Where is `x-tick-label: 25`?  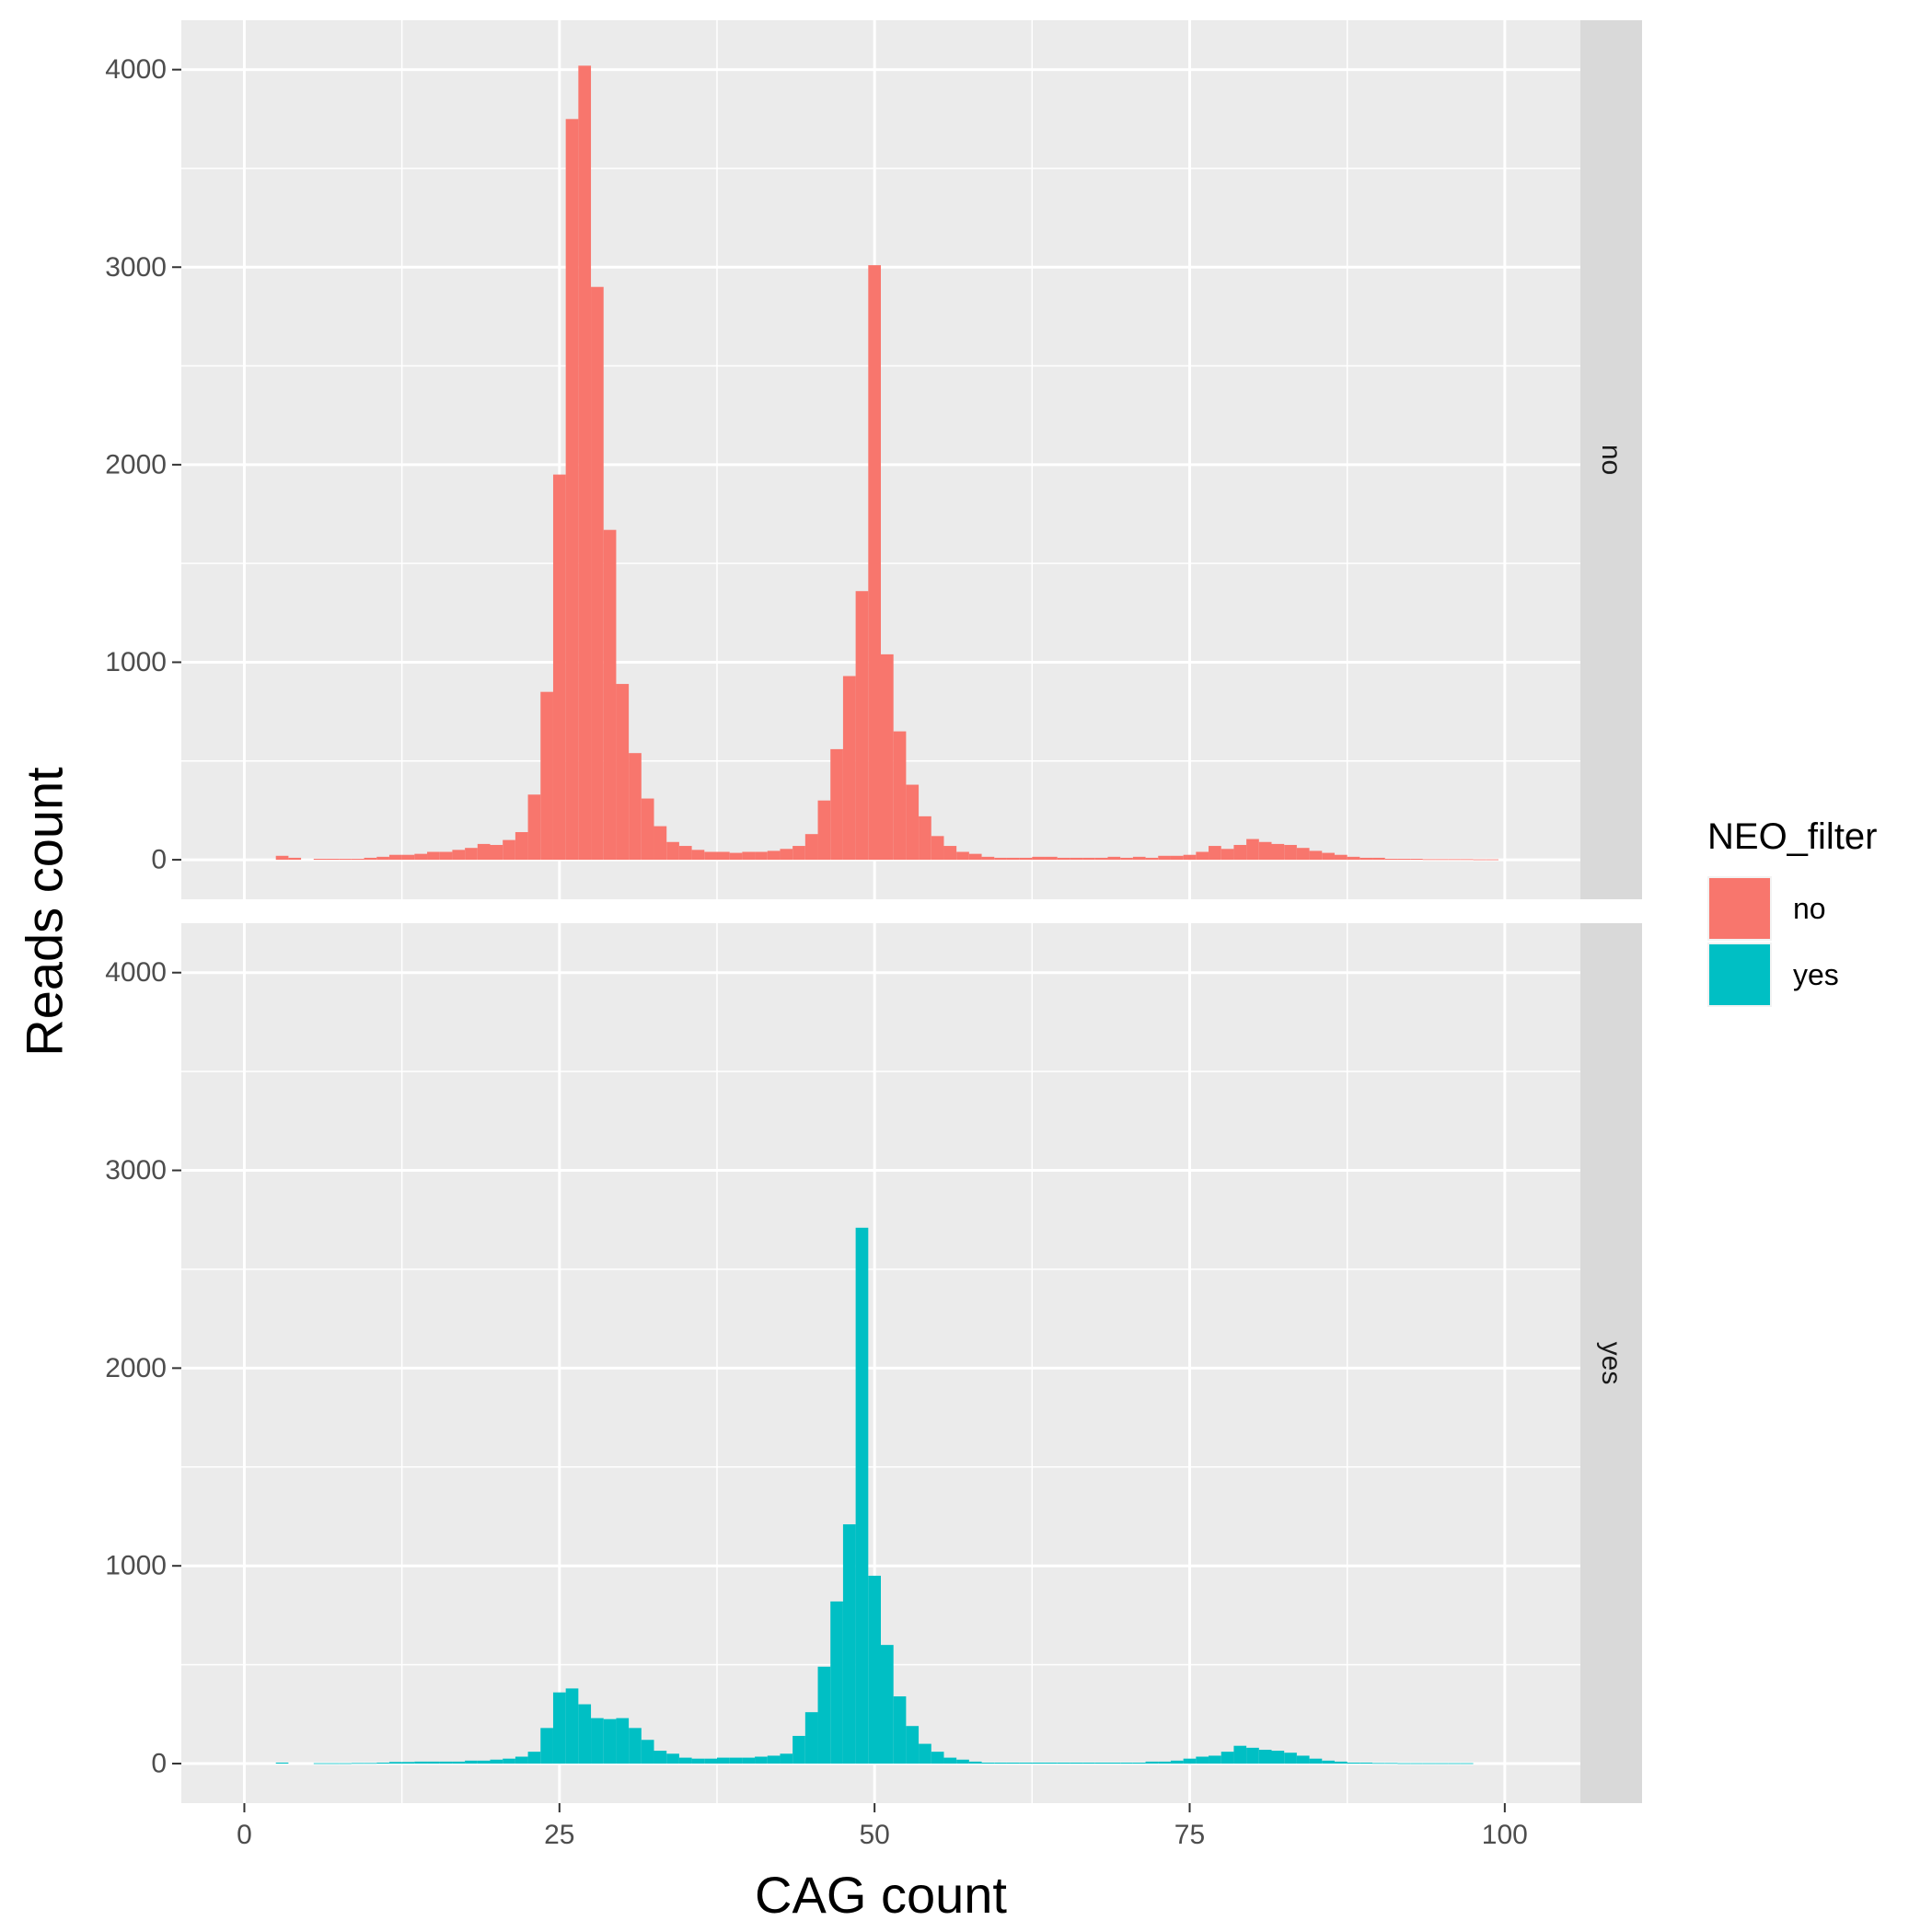
x-tick-label: 25 is located at coordinates (559, 1835).